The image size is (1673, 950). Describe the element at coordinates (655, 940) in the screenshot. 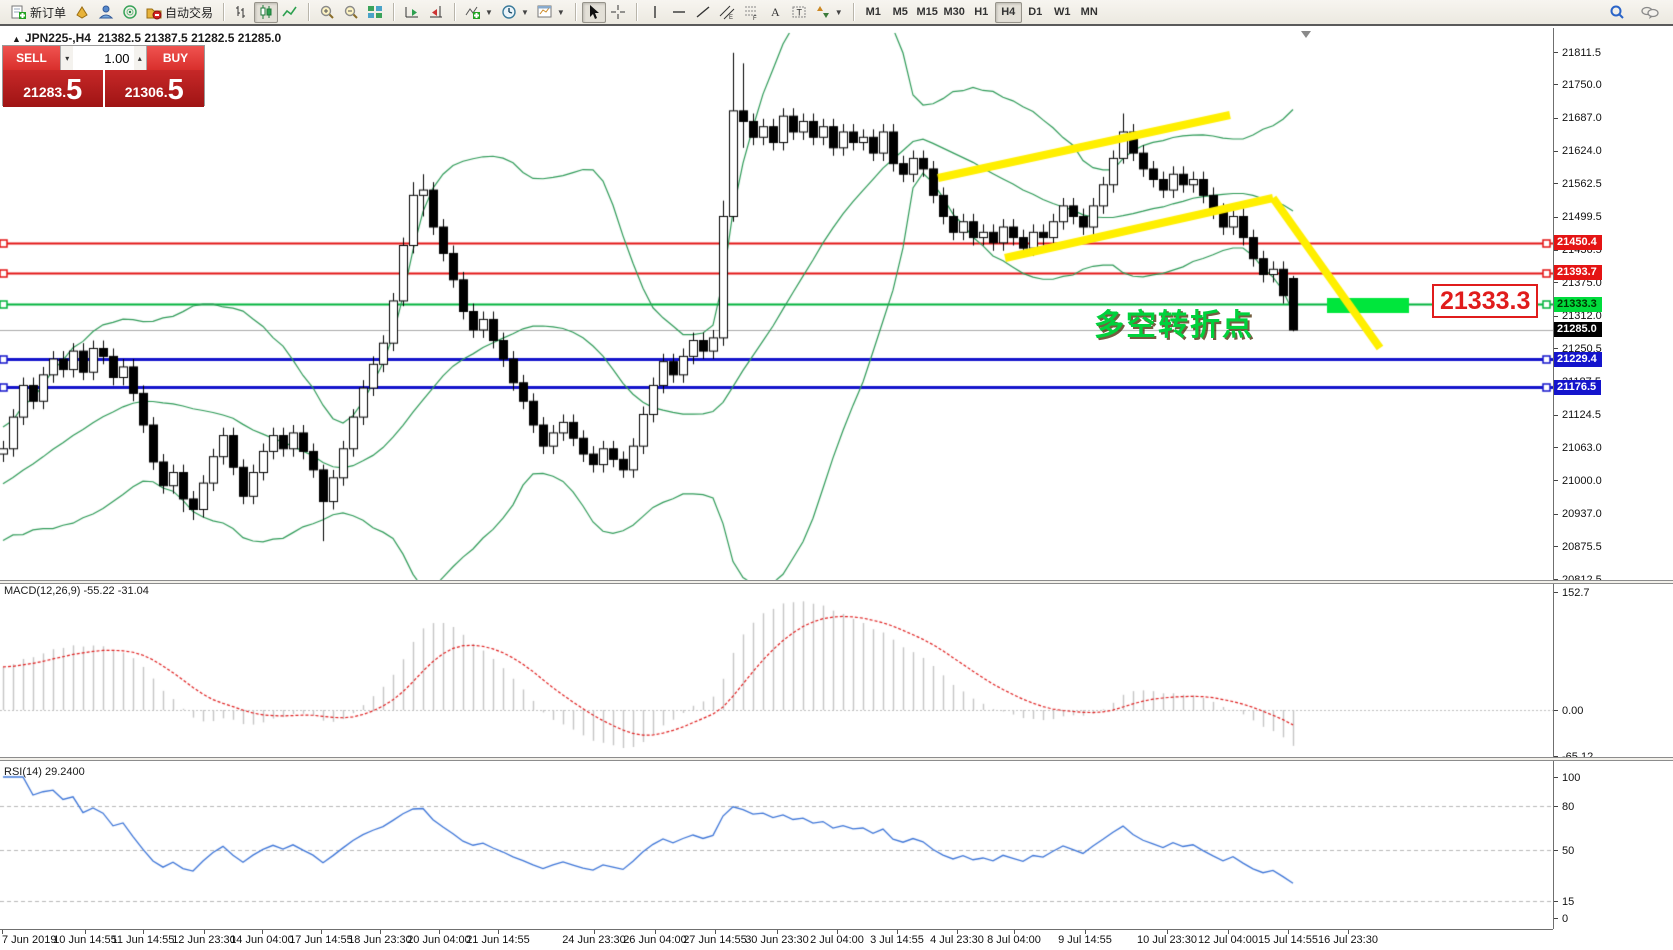

I see `time-axis-label: 26 Jun 04:00` at that location.